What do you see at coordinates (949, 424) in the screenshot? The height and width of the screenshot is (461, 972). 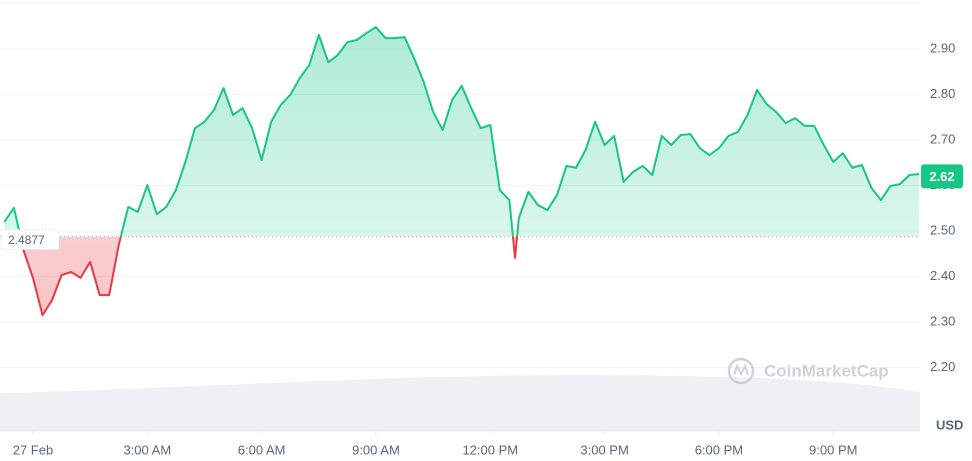 I see `currency-label: USD` at bounding box center [949, 424].